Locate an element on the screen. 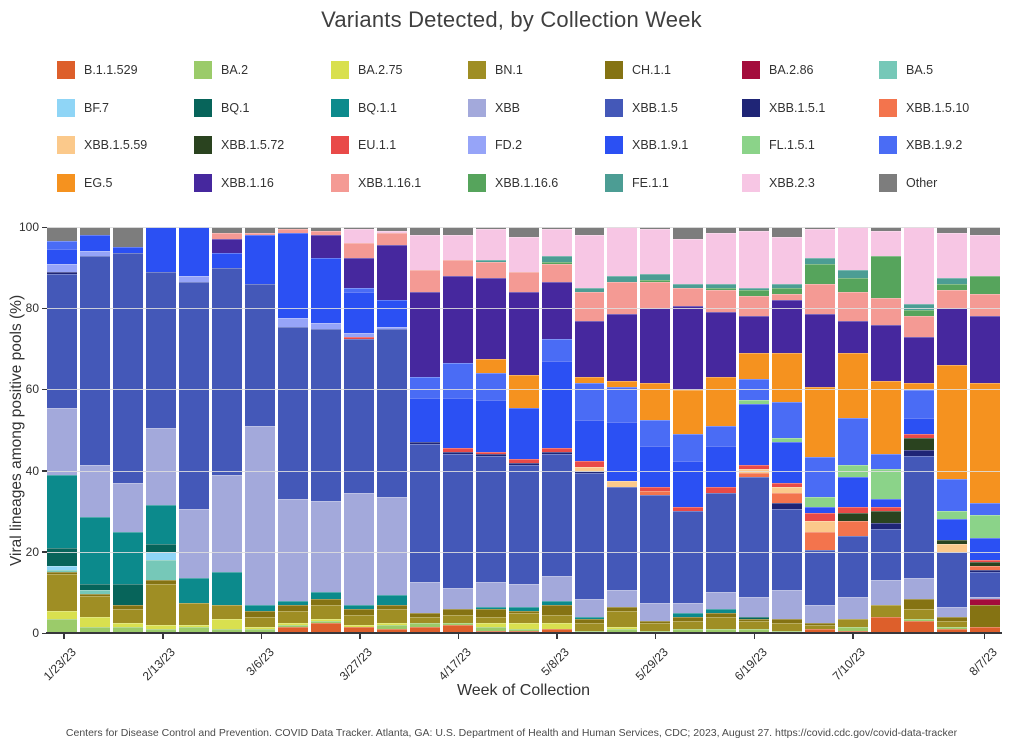  legend-item-xbb-1-9-1: XBB.1.9.1 is located at coordinates (673, 145).